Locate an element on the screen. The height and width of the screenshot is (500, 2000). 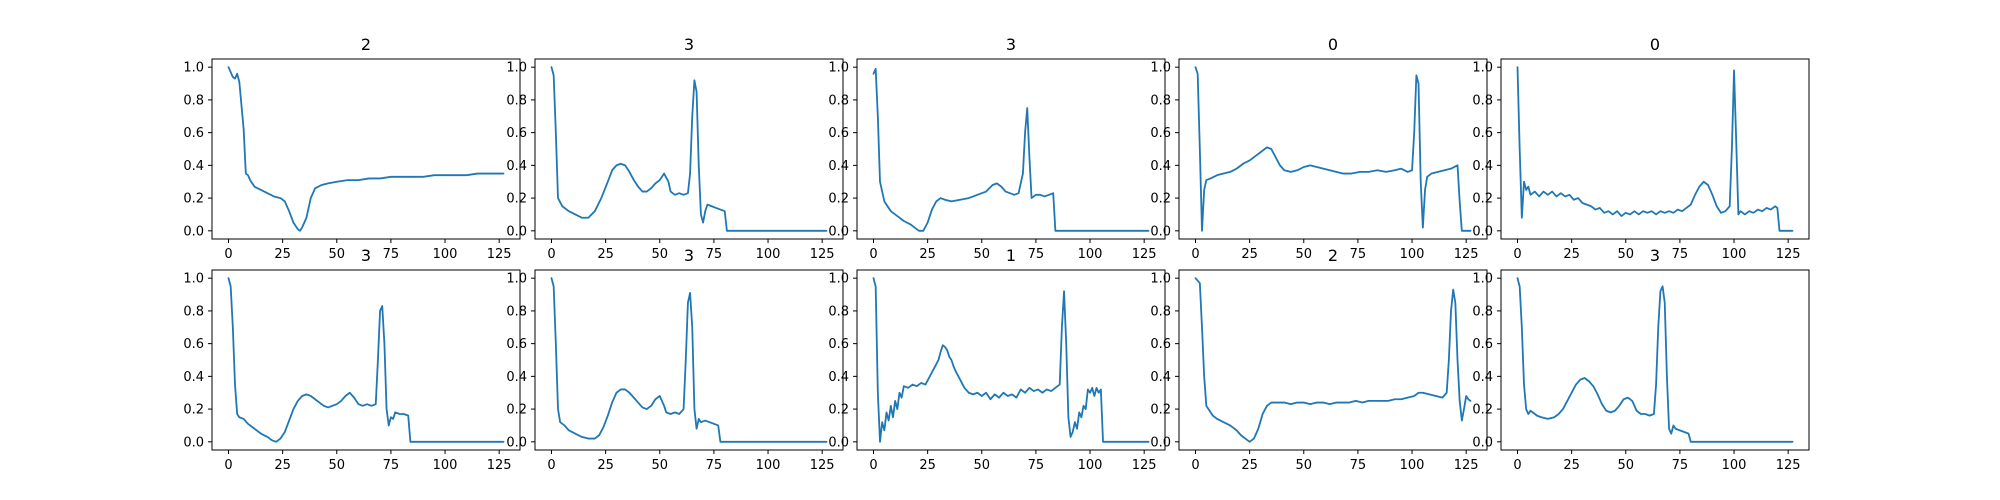
subplot-6: 3 0 25 50 75 100 125 0.0 0.2 0.4 0.6 0.8 1.0 is located at coordinates (352, 359).